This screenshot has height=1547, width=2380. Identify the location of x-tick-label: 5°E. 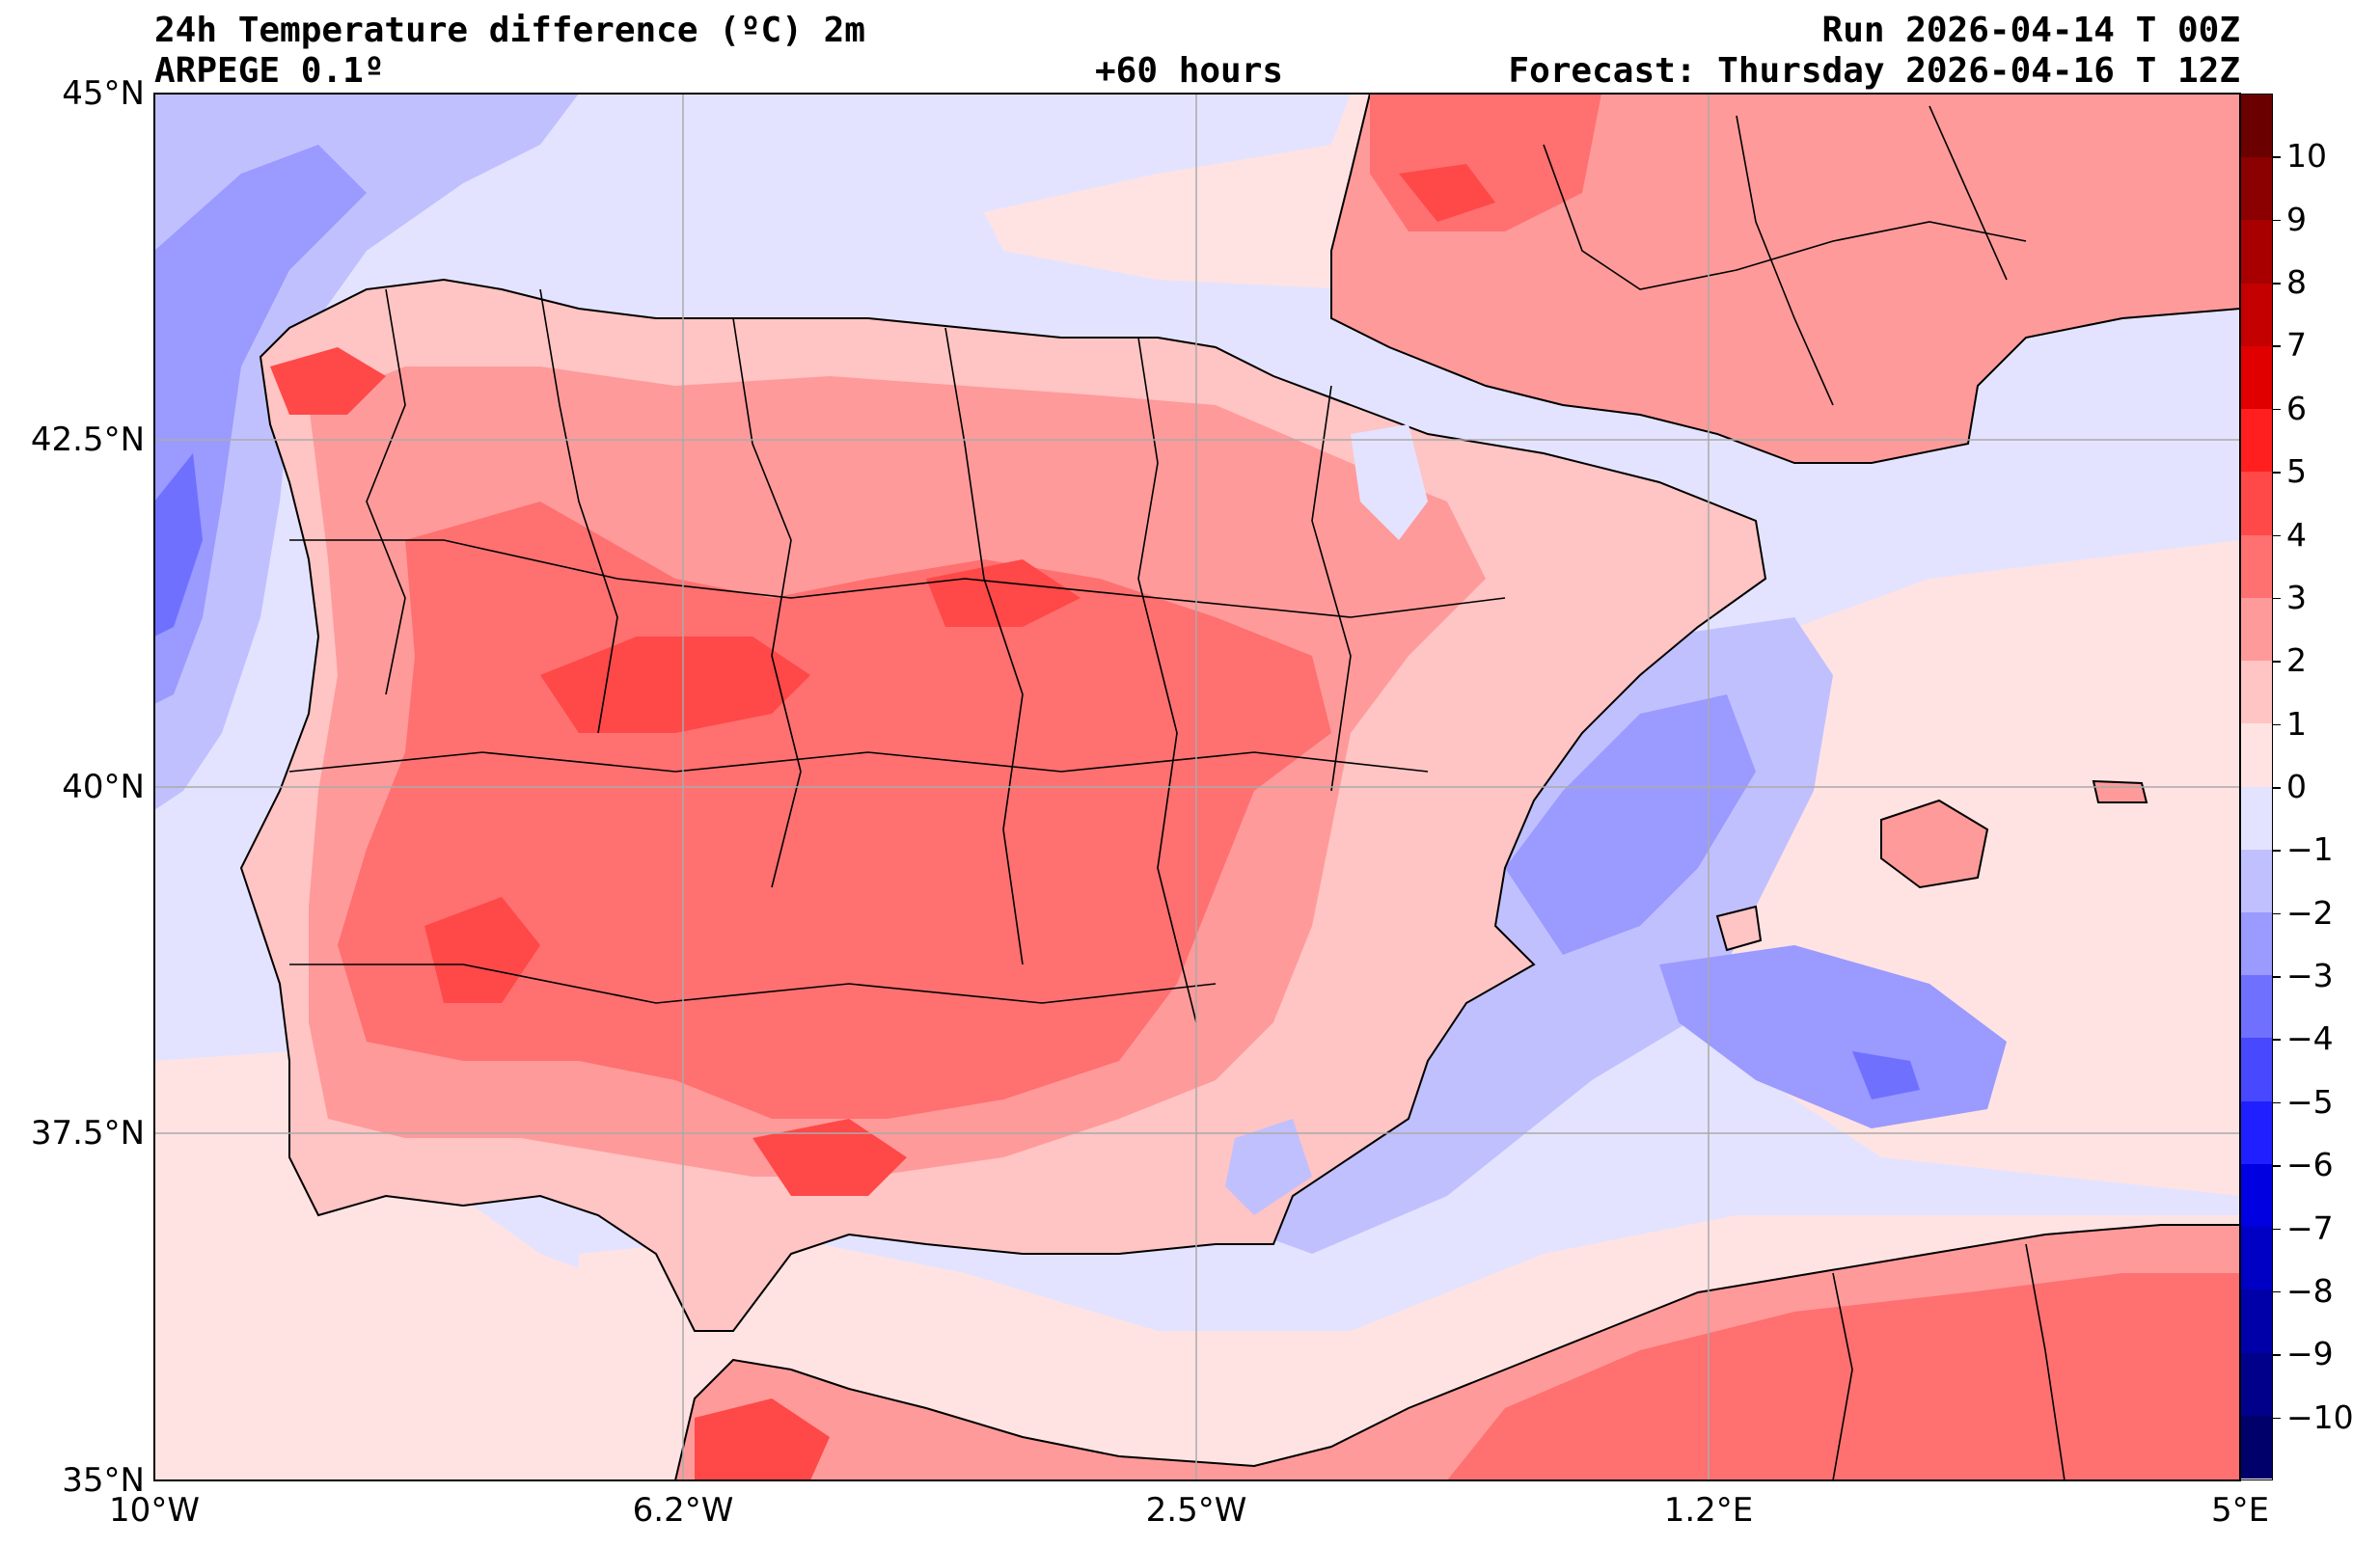
(2240, 1510).